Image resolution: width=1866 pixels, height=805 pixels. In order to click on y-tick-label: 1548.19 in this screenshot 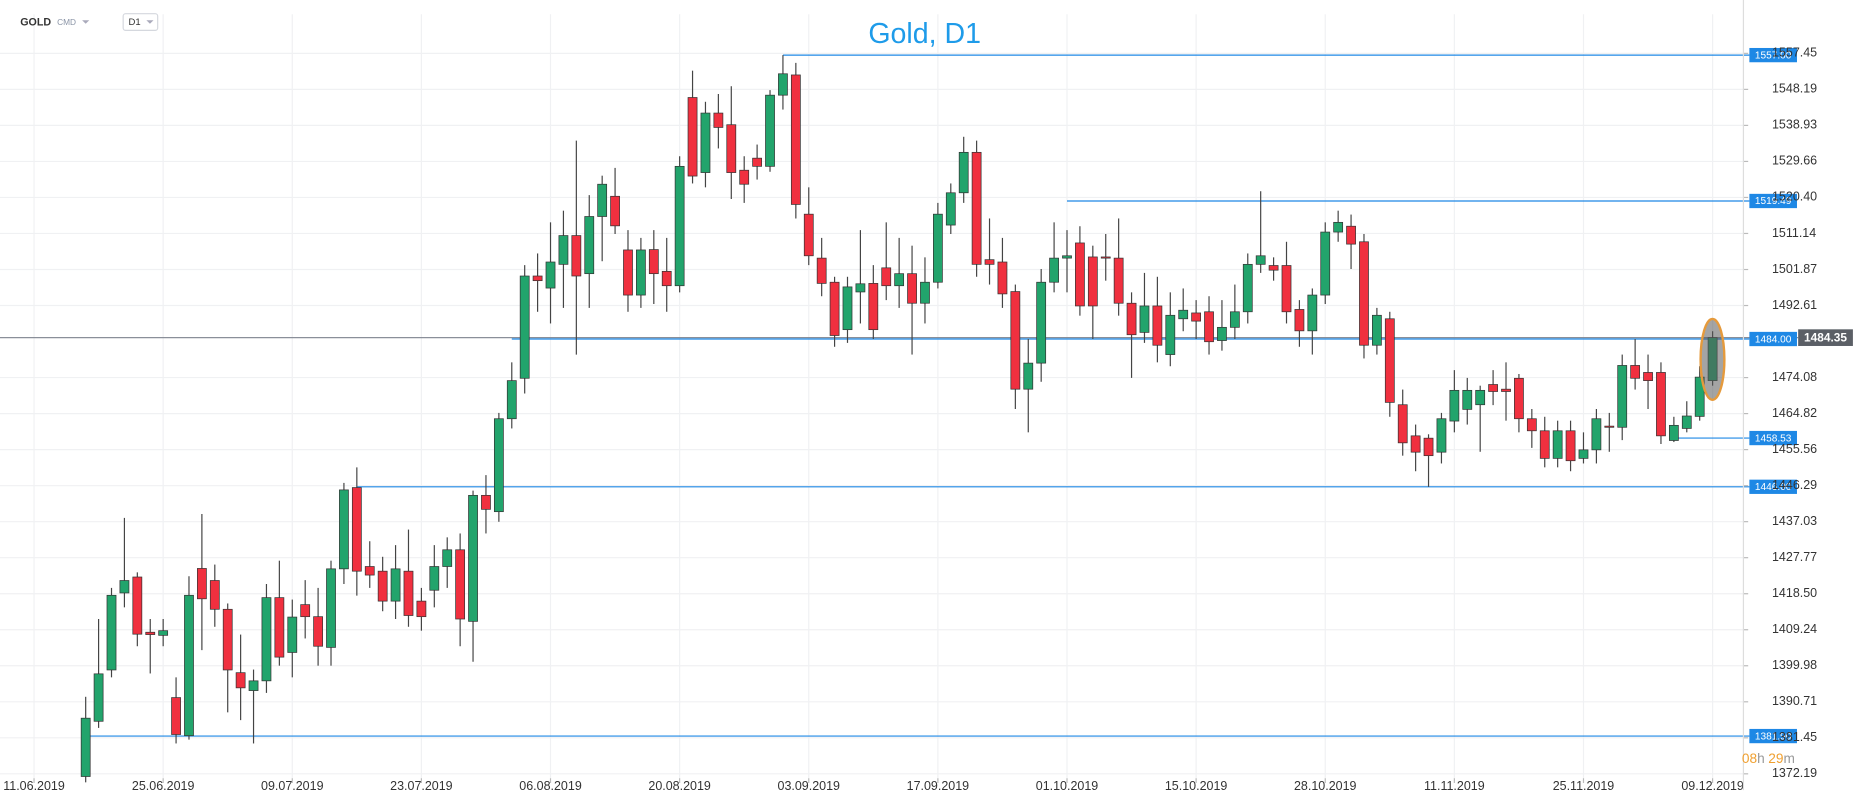, I will do `click(1794, 89)`.